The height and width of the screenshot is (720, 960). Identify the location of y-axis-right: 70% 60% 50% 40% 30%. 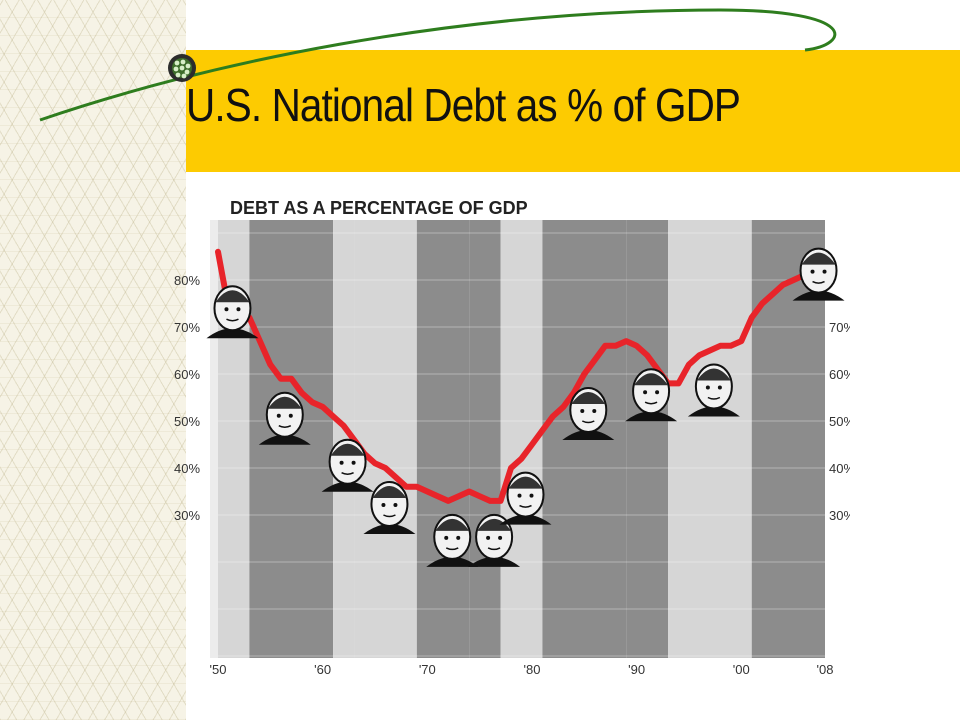
(839, 421).